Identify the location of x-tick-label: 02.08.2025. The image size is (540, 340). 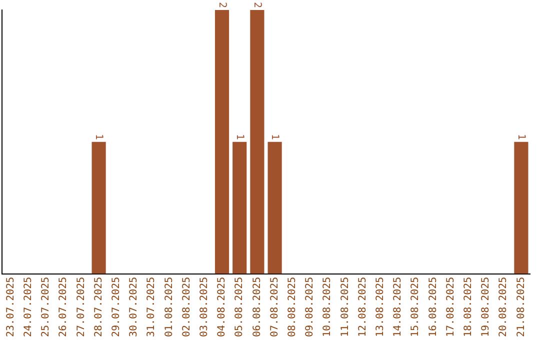
(186, 307).